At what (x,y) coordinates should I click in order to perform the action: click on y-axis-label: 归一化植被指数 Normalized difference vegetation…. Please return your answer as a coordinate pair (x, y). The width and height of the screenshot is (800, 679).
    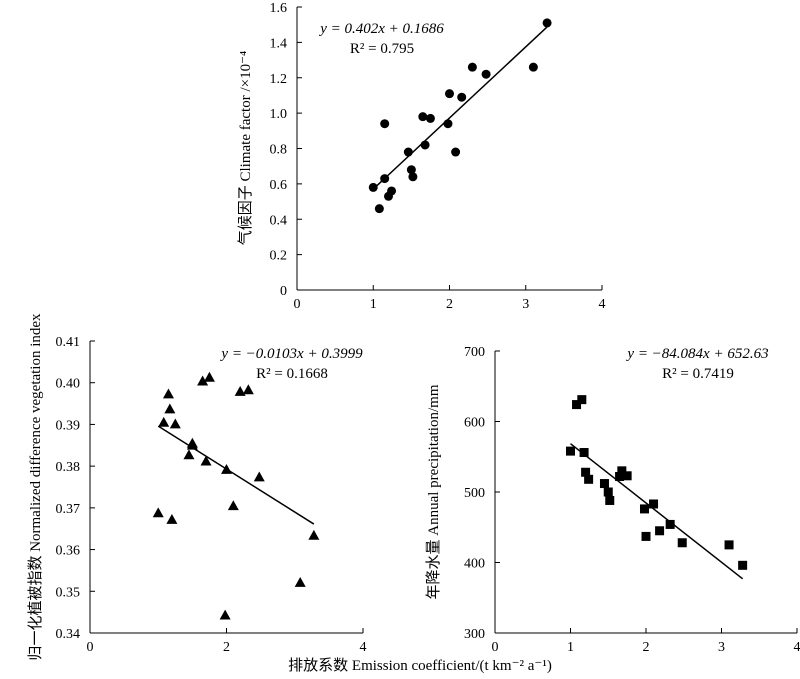
    Looking at the image, I should click on (35, 487).